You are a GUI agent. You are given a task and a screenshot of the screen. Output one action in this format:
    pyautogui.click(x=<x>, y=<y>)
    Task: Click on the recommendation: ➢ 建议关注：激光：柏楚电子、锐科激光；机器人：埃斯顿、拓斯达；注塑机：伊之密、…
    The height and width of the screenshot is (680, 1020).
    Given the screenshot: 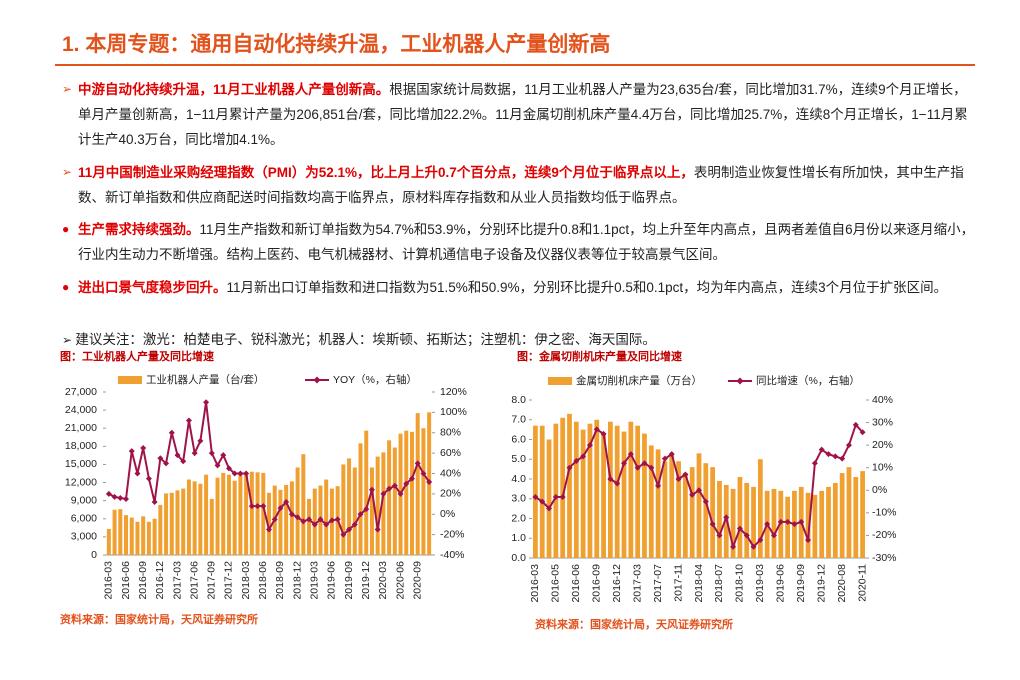 What is the action you would take?
    pyautogui.click(x=359, y=339)
    